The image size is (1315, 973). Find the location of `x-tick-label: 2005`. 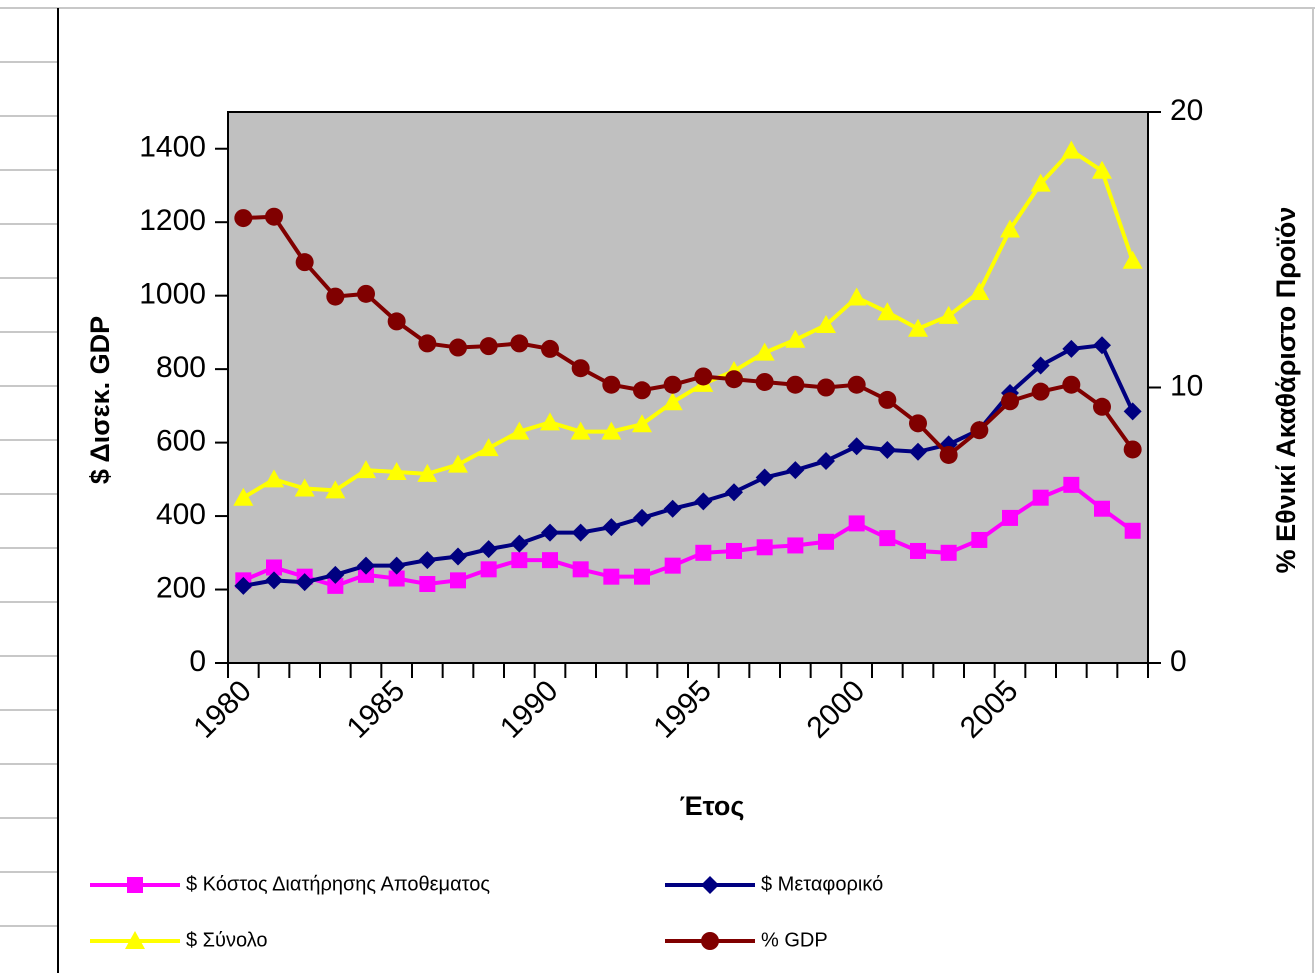

x-tick-label: 2005 is located at coordinates (989, 709).